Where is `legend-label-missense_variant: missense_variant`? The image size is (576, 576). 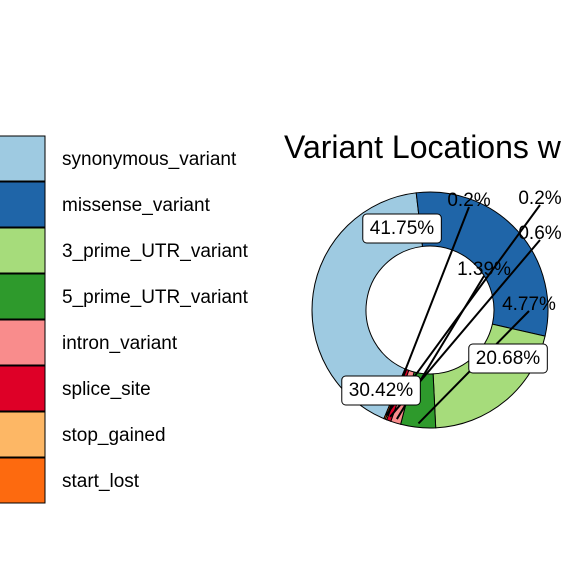
legend-label-missense_variant: missense_variant is located at coordinates (136, 205).